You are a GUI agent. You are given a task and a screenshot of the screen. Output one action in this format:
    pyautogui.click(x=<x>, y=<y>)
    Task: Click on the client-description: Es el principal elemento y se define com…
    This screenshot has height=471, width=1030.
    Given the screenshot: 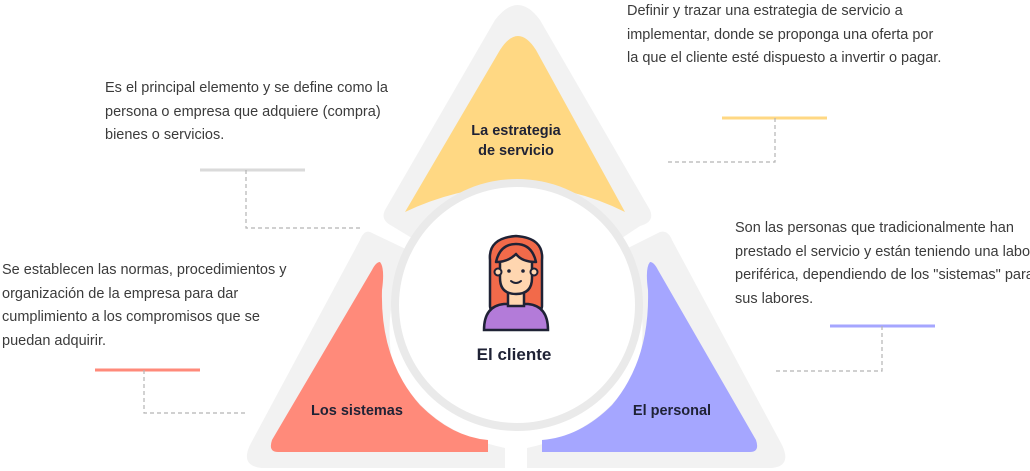 What is the action you would take?
    pyautogui.click(x=246, y=111)
    